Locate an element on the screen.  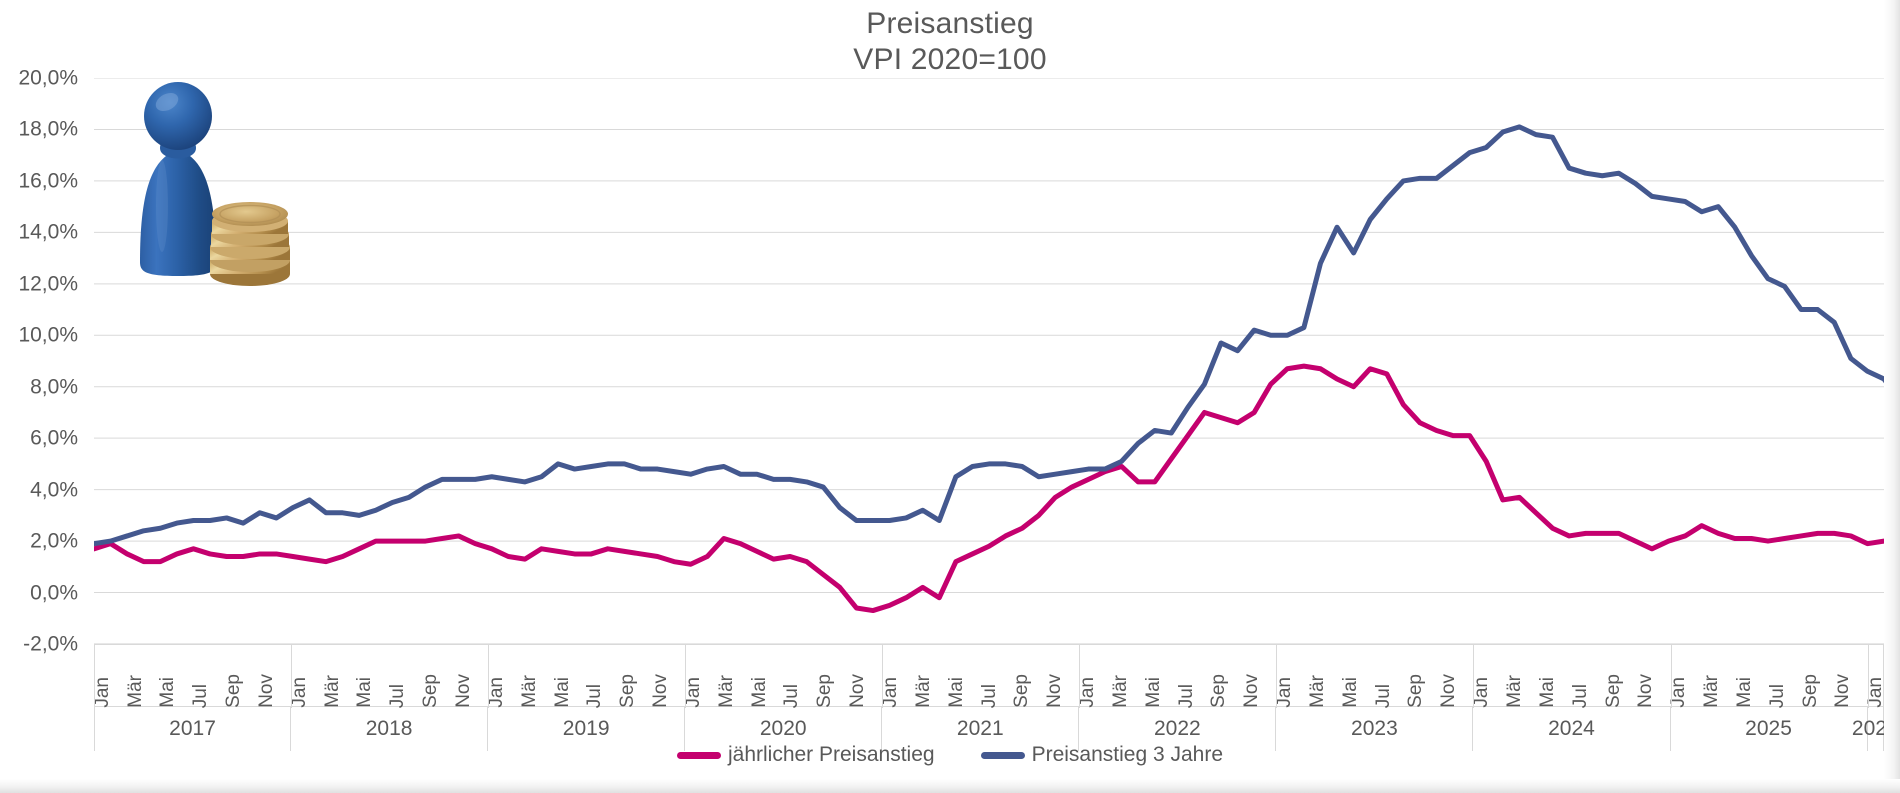
x-axis-year-label: 2021 is located at coordinates (981, 729).